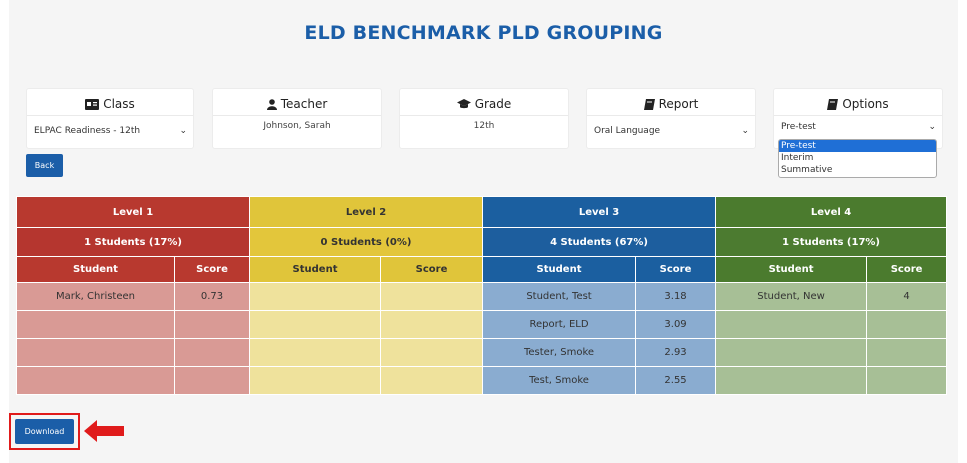  Describe the element at coordinates (104, 431) in the screenshot. I see `red-arrow-icon` at that location.